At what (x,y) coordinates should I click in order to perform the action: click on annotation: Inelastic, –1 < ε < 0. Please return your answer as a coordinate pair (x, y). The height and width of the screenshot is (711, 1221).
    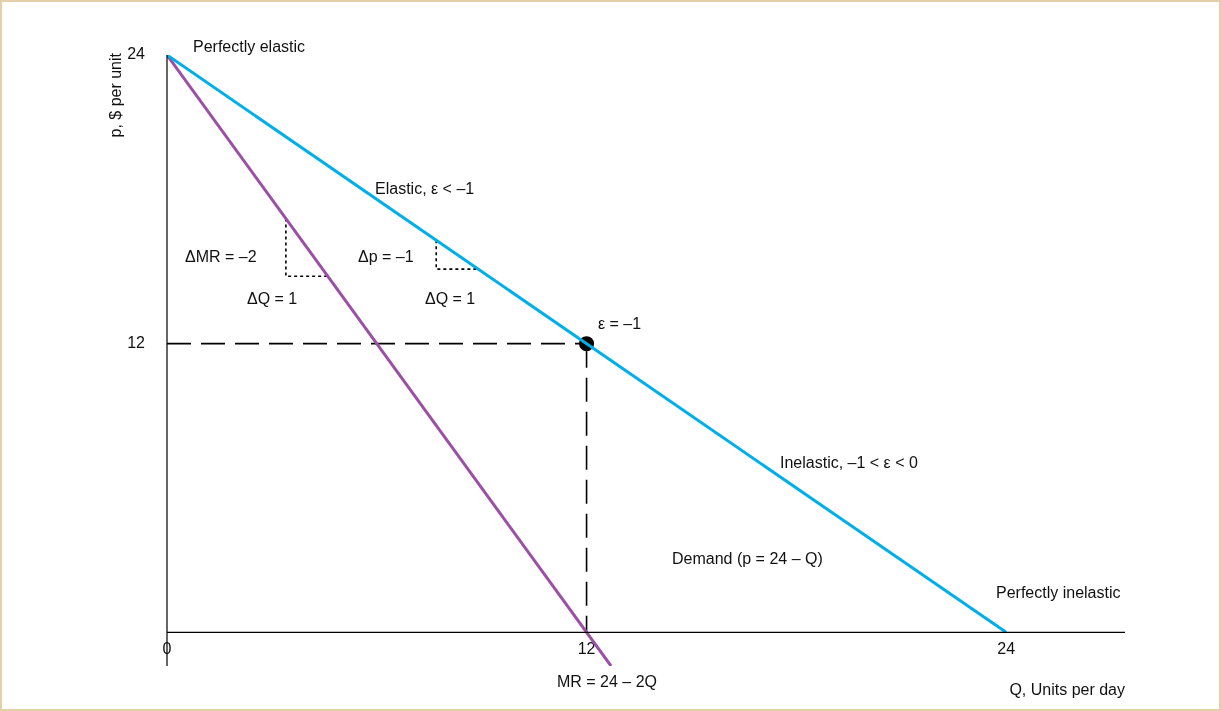
    Looking at the image, I should click on (849, 463).